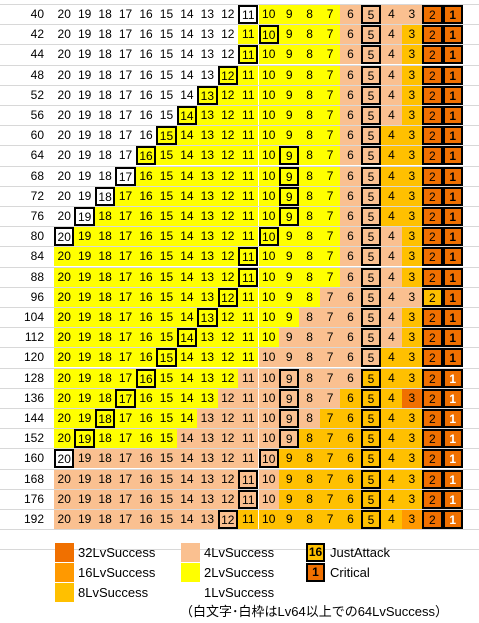  Describe the element at coordinates (37, 216) in the screenshot. I see `level-label: 76` at that location.